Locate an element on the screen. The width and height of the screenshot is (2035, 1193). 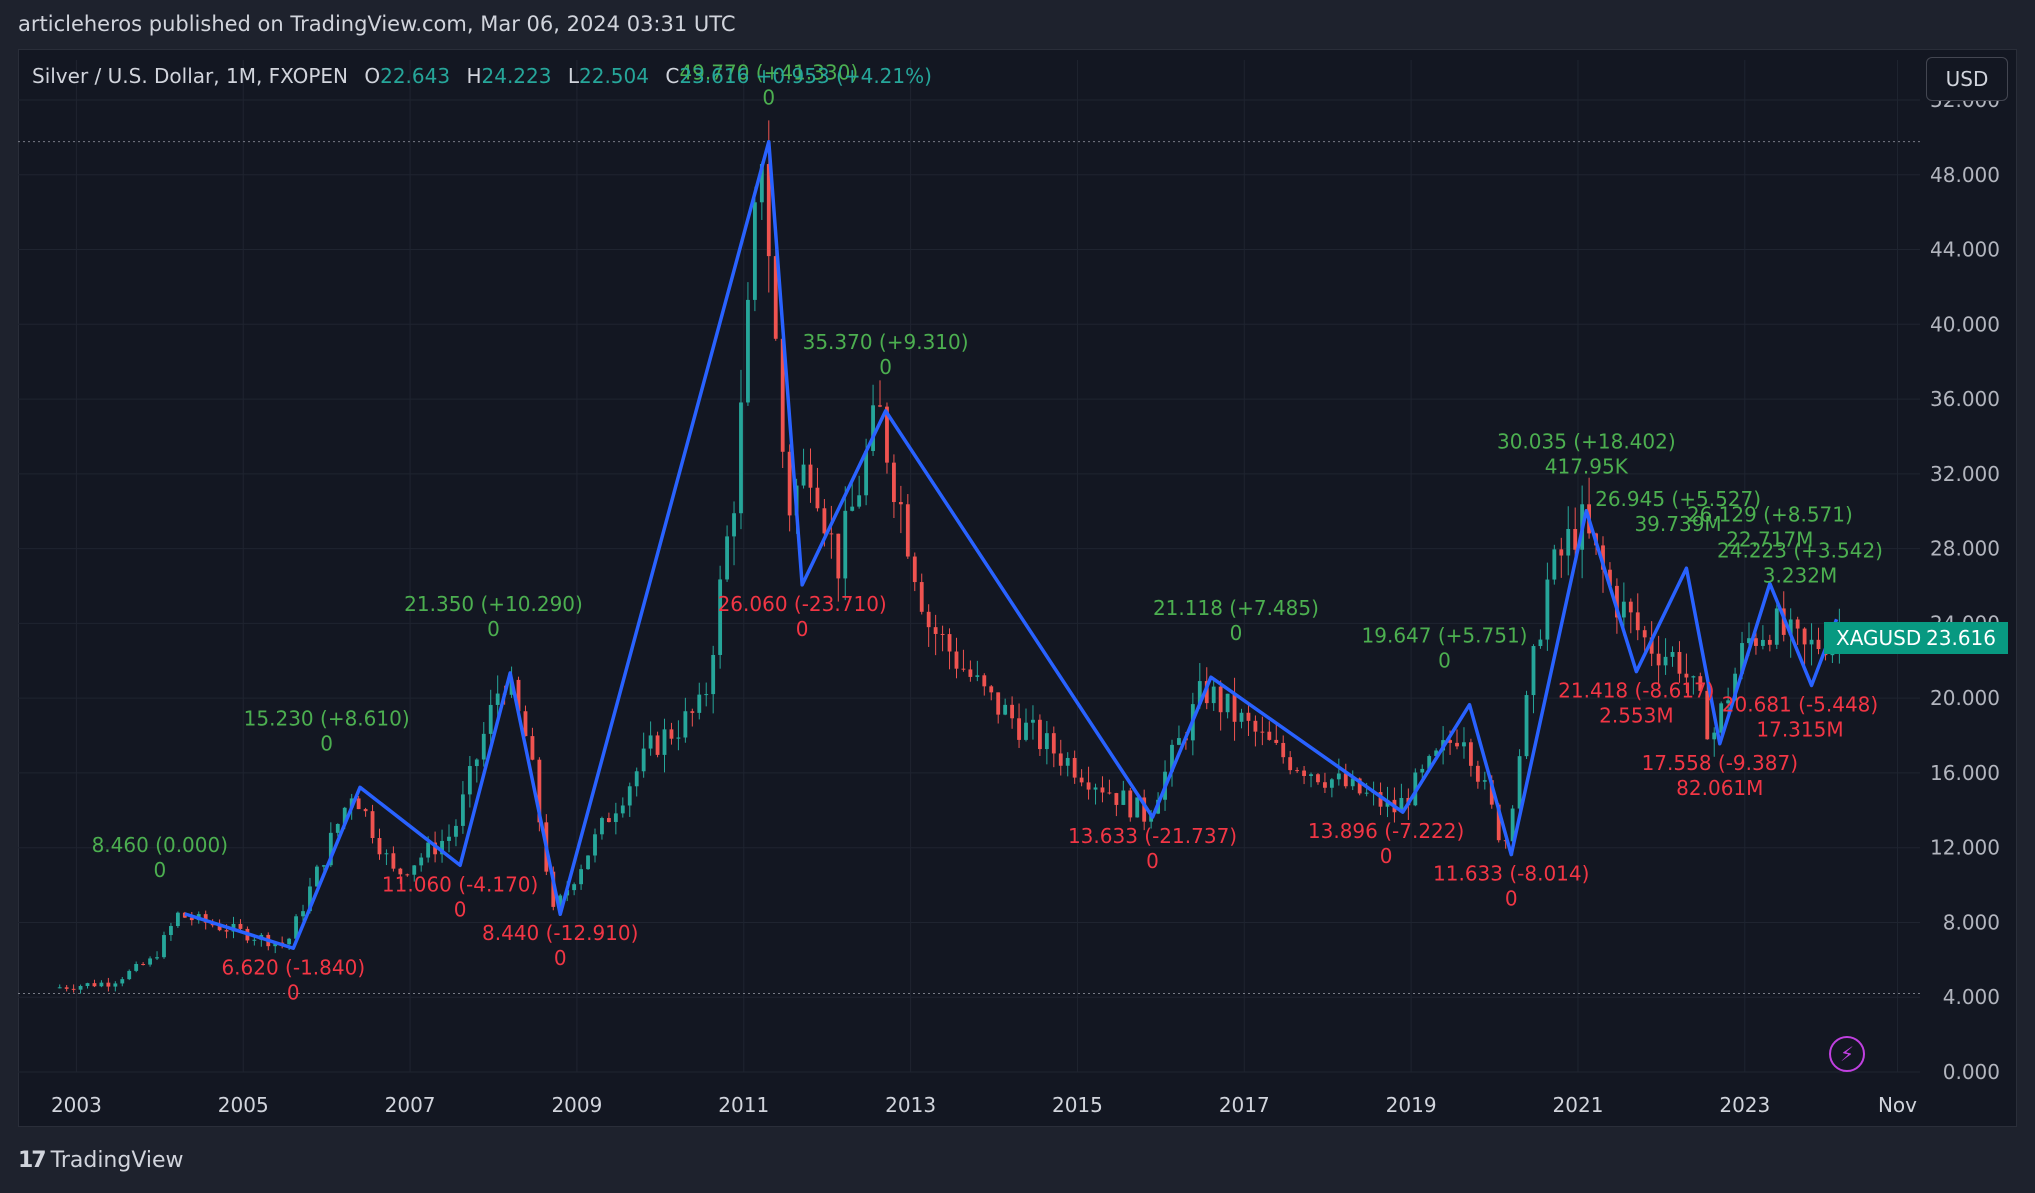
tradingview-logo: 17 TradingView is located at coordinates (101, 1160).